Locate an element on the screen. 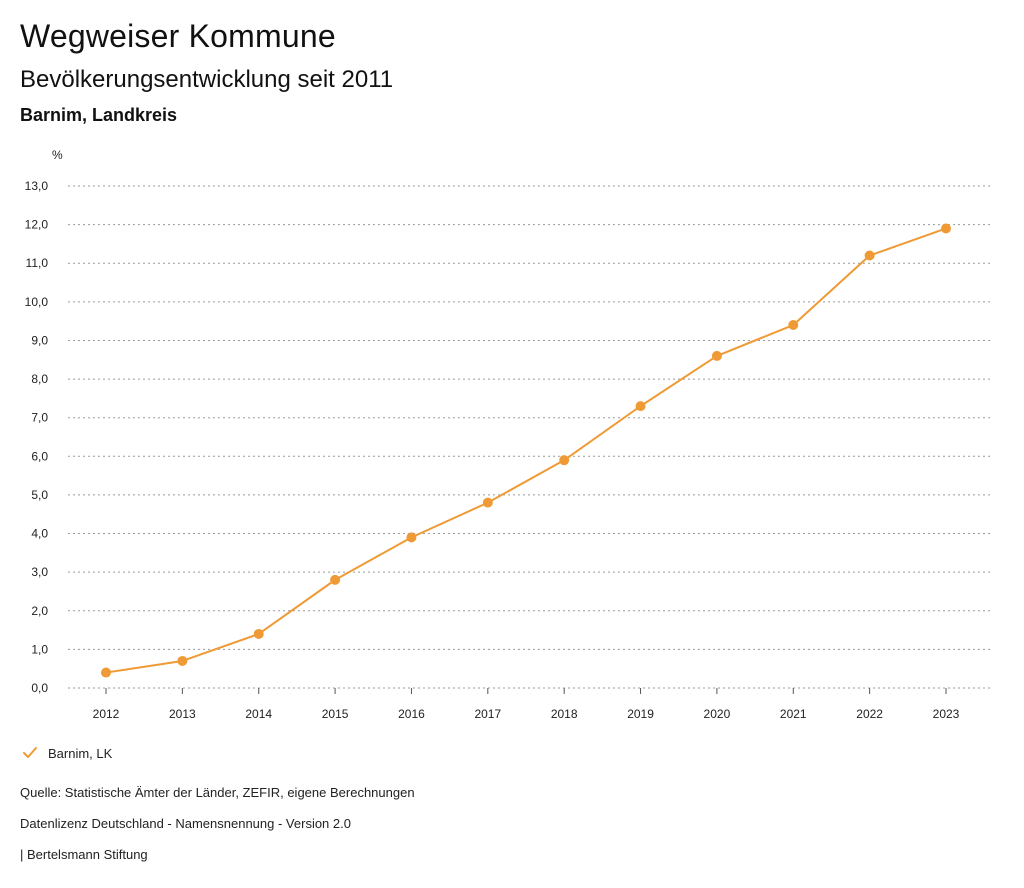  y-tick-label: 10,0 is located at coordinates (37, 302).